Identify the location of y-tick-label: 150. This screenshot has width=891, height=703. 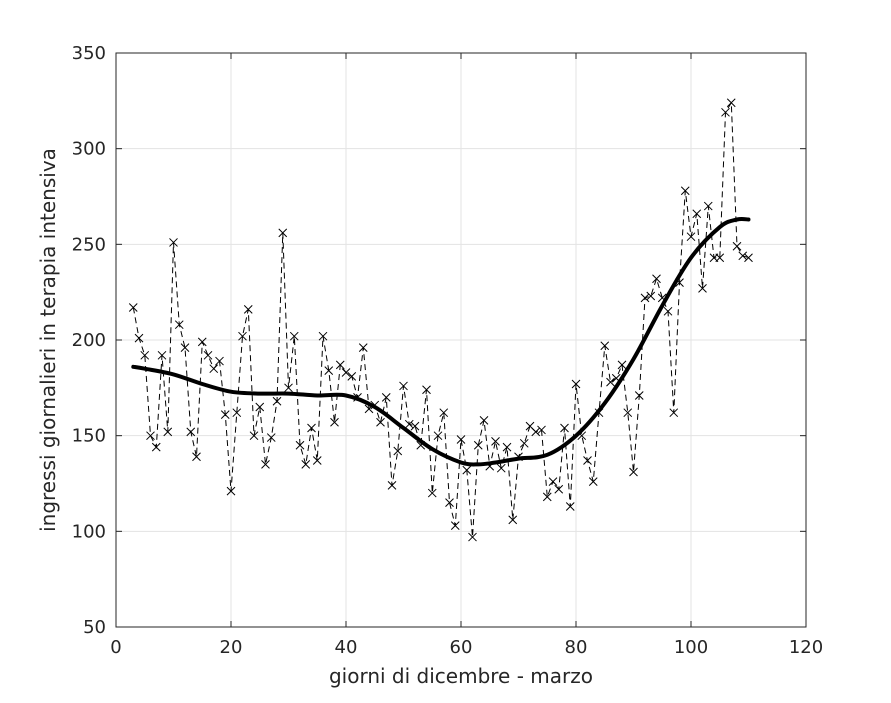
(89, 436).